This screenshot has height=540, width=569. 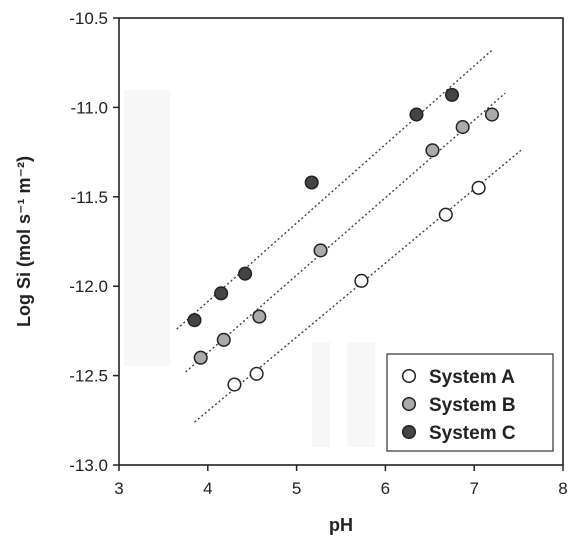 I want to click on legend-label: System A, so click(x=472, y=377).